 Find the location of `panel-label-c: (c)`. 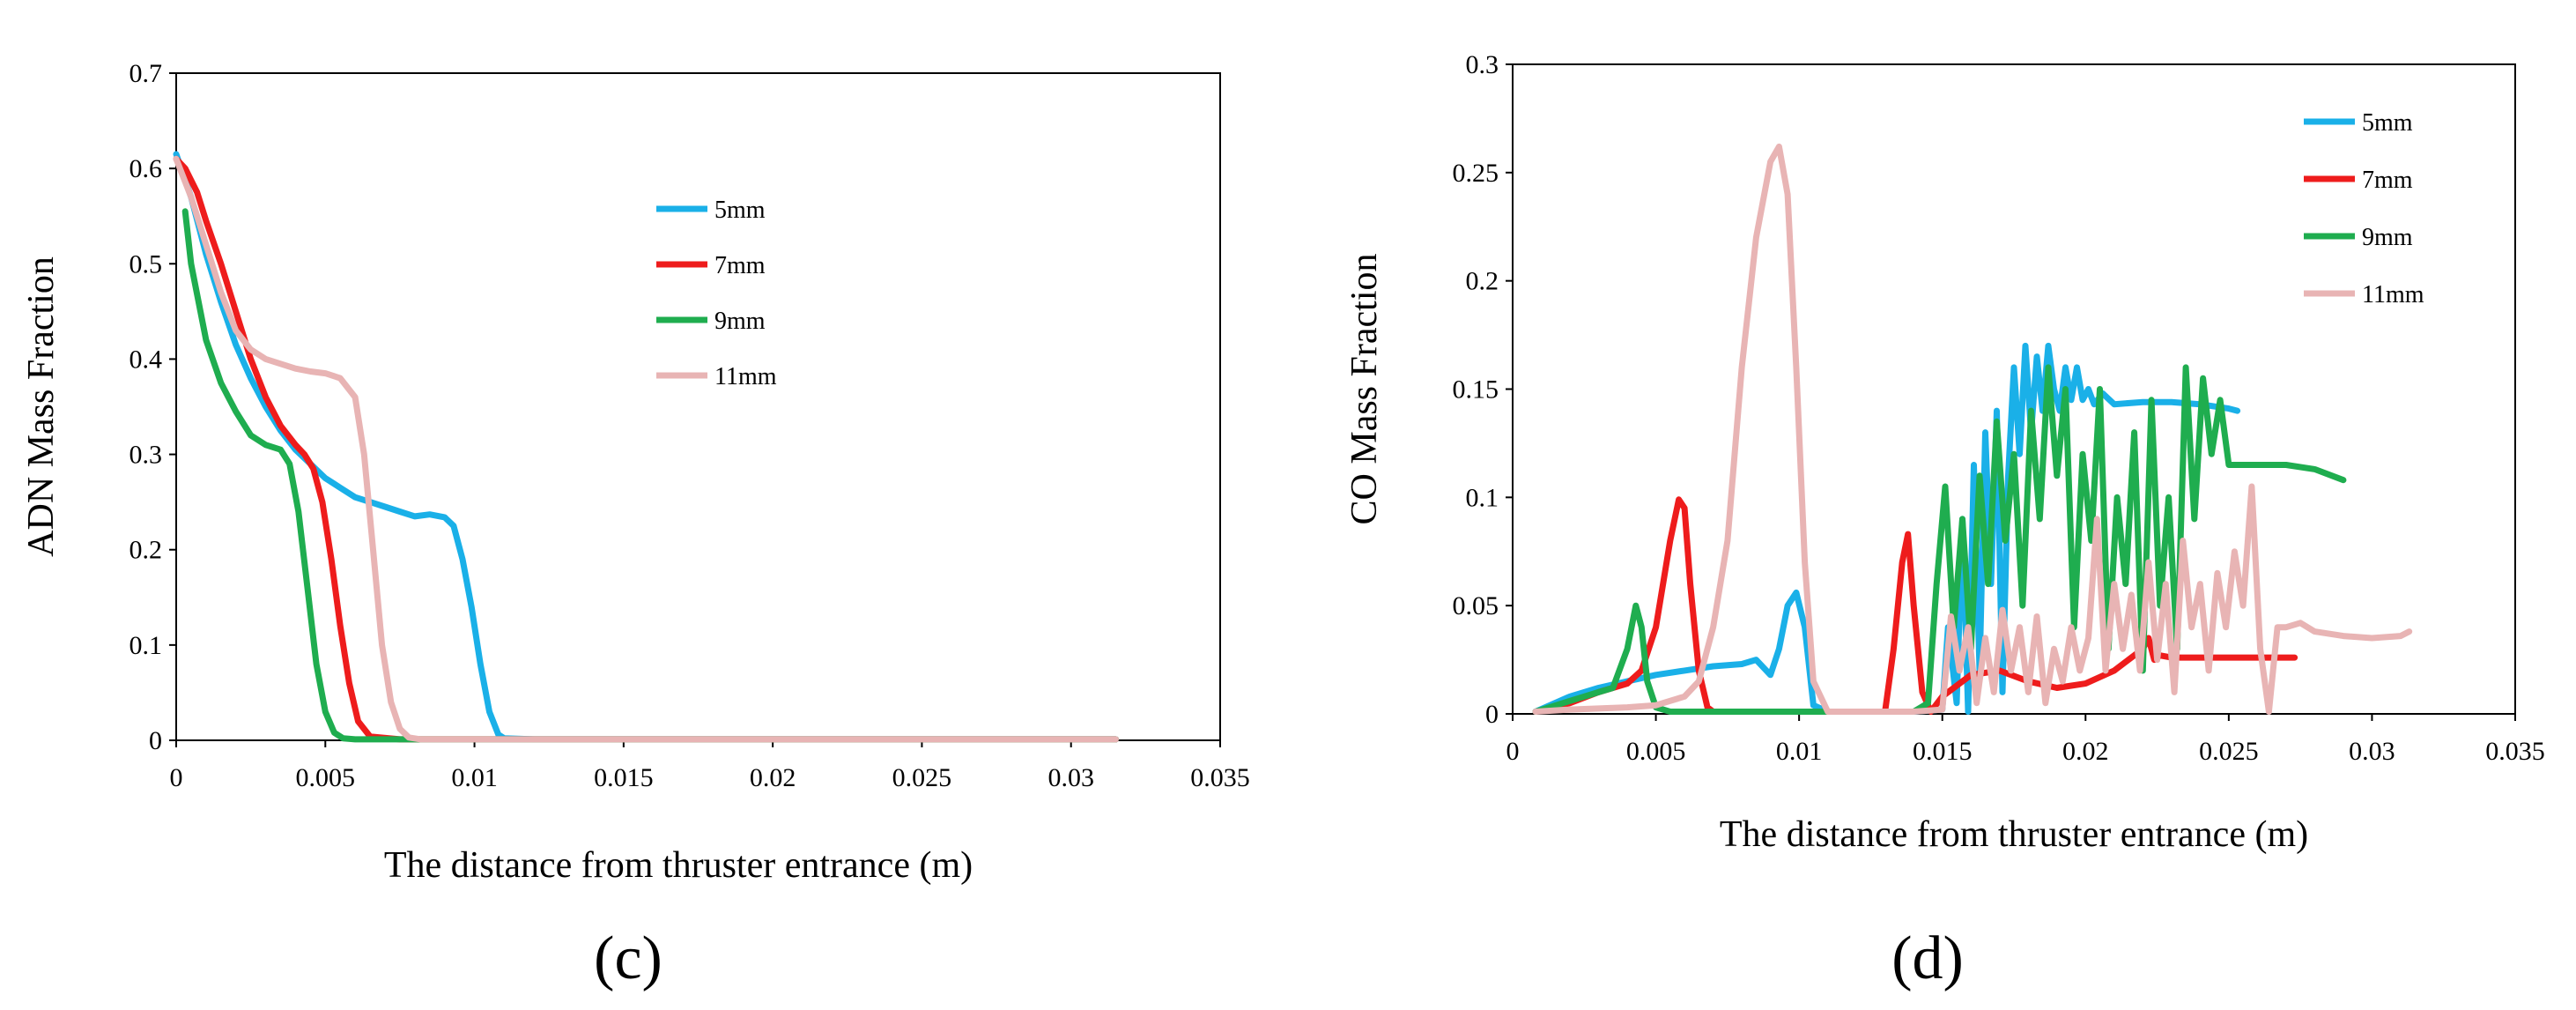

panel-label-c: (c) is located at coordinates (628, 958).